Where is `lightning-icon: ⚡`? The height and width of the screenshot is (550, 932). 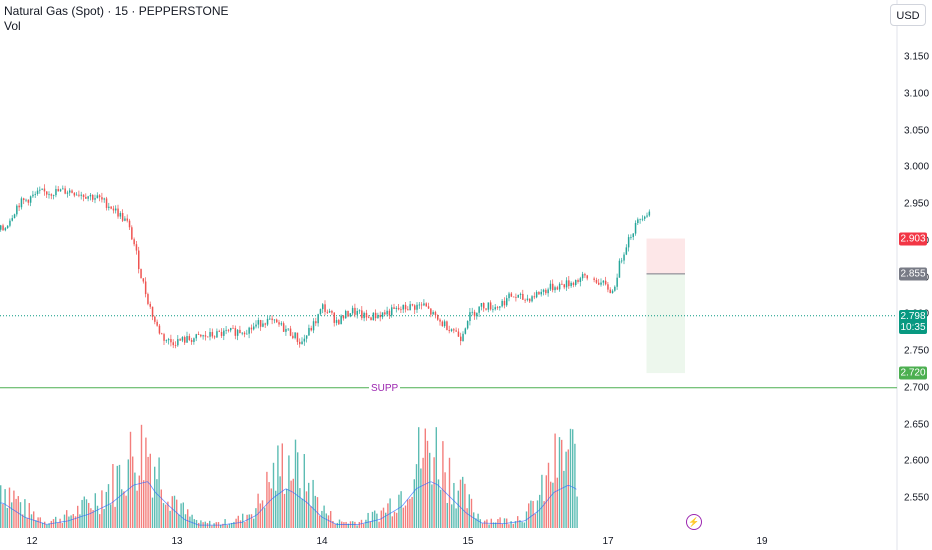
lightning-icon: ⚡ is located at coordinates (694, 522).